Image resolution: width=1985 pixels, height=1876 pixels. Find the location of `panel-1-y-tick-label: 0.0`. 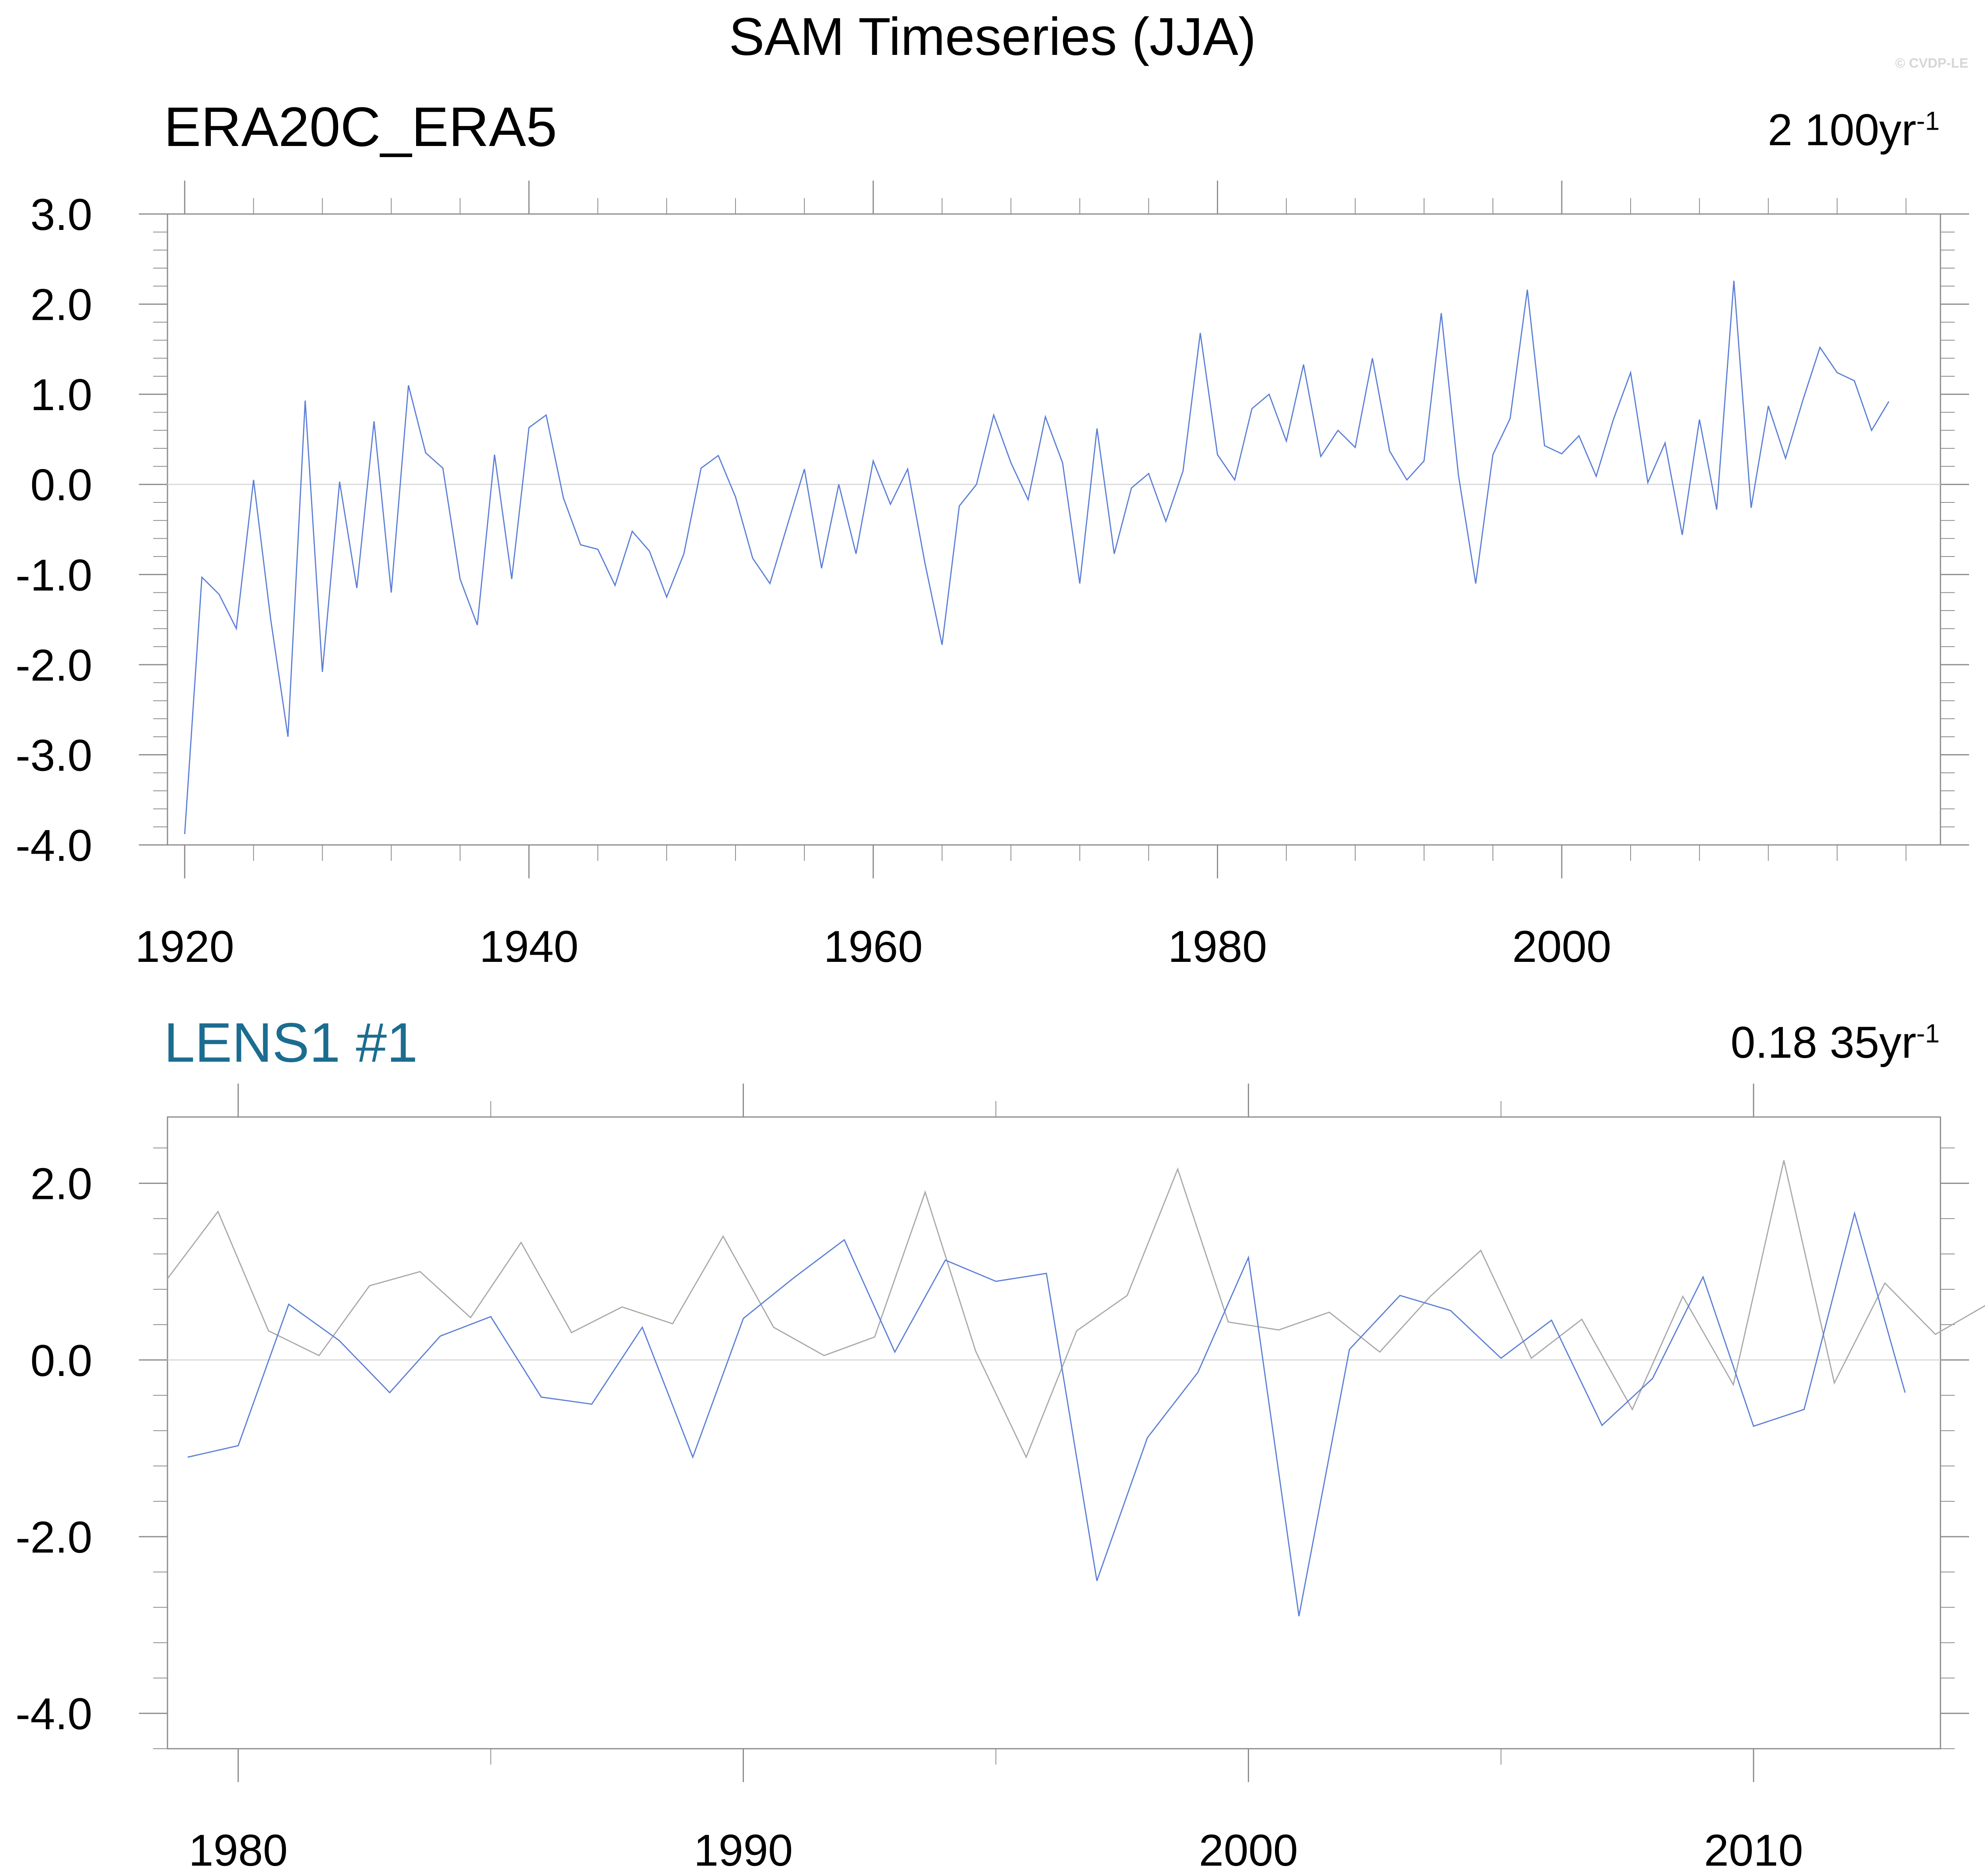

panel-1-y-tick-label: 0.0 is located at coordinates (61, 485).